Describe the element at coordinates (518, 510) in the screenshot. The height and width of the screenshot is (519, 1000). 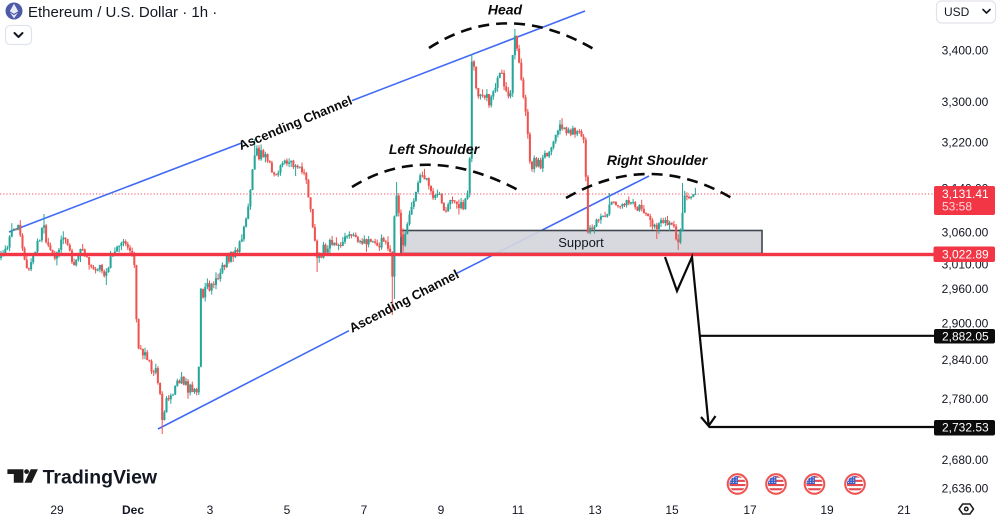
I see `svg-text: 11` at that location.